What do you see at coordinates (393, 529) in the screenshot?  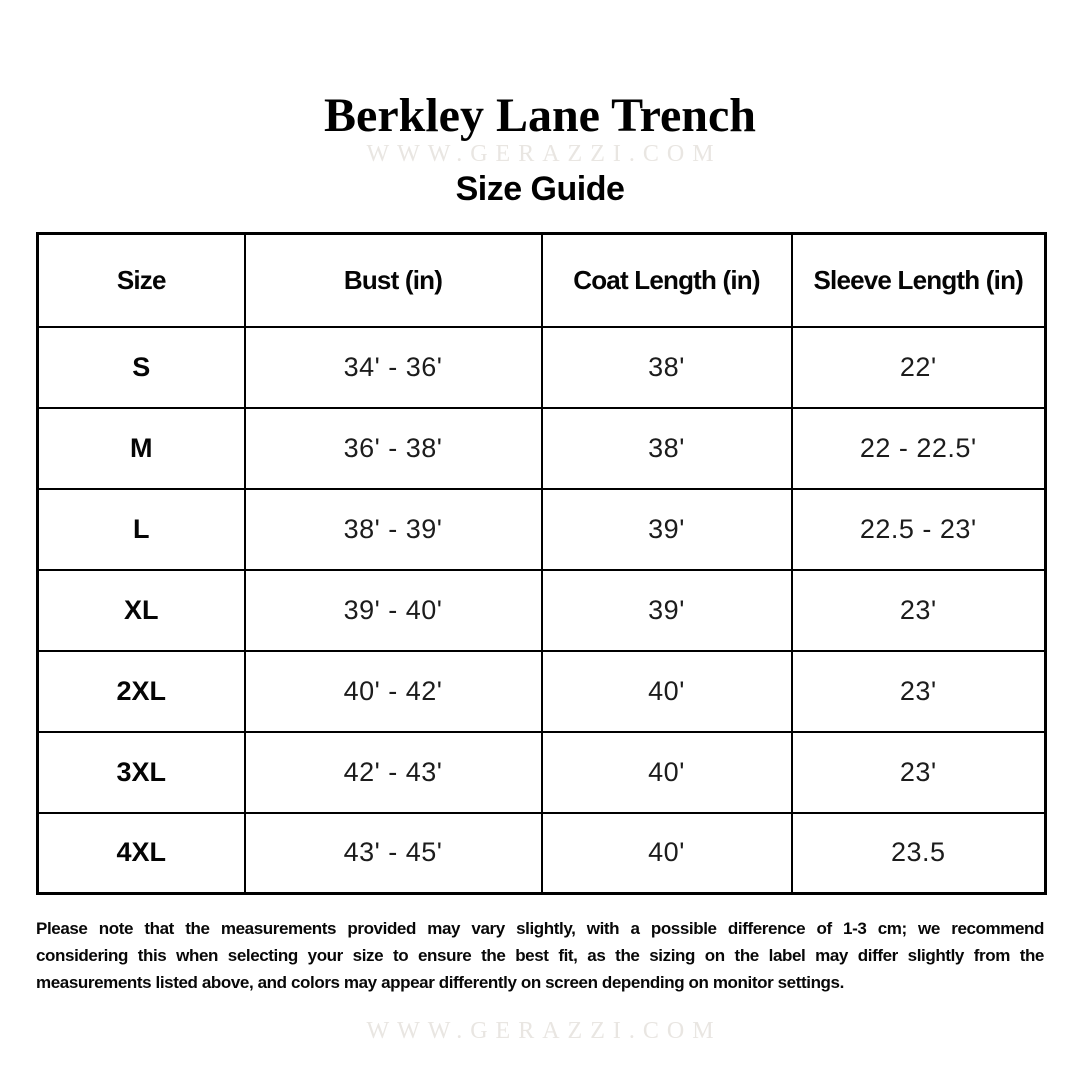 I see `bust-value: 38' - 39'` at bounding box center [393, 529].